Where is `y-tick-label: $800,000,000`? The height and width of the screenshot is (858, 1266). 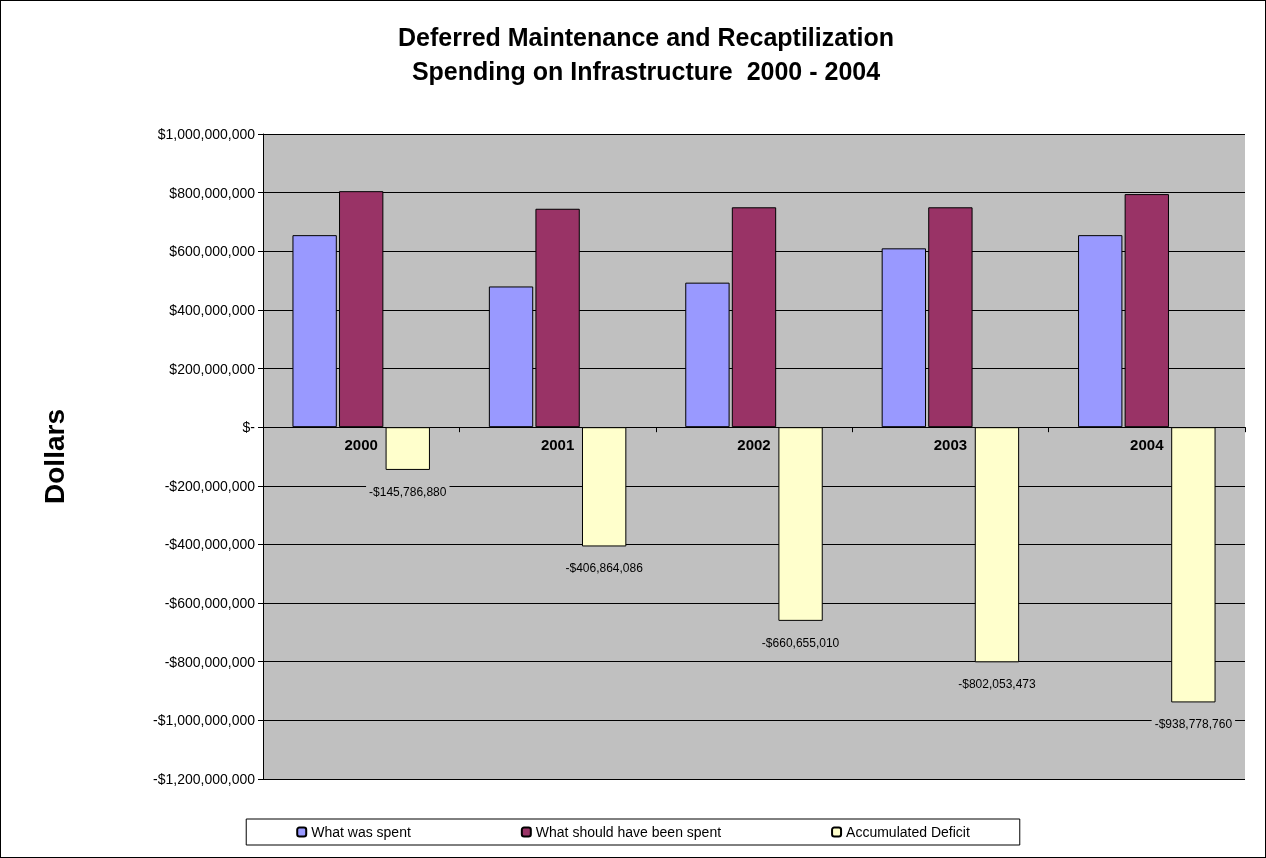
y-tick-label: $800,000,000 is located at coordinates (212, 192).